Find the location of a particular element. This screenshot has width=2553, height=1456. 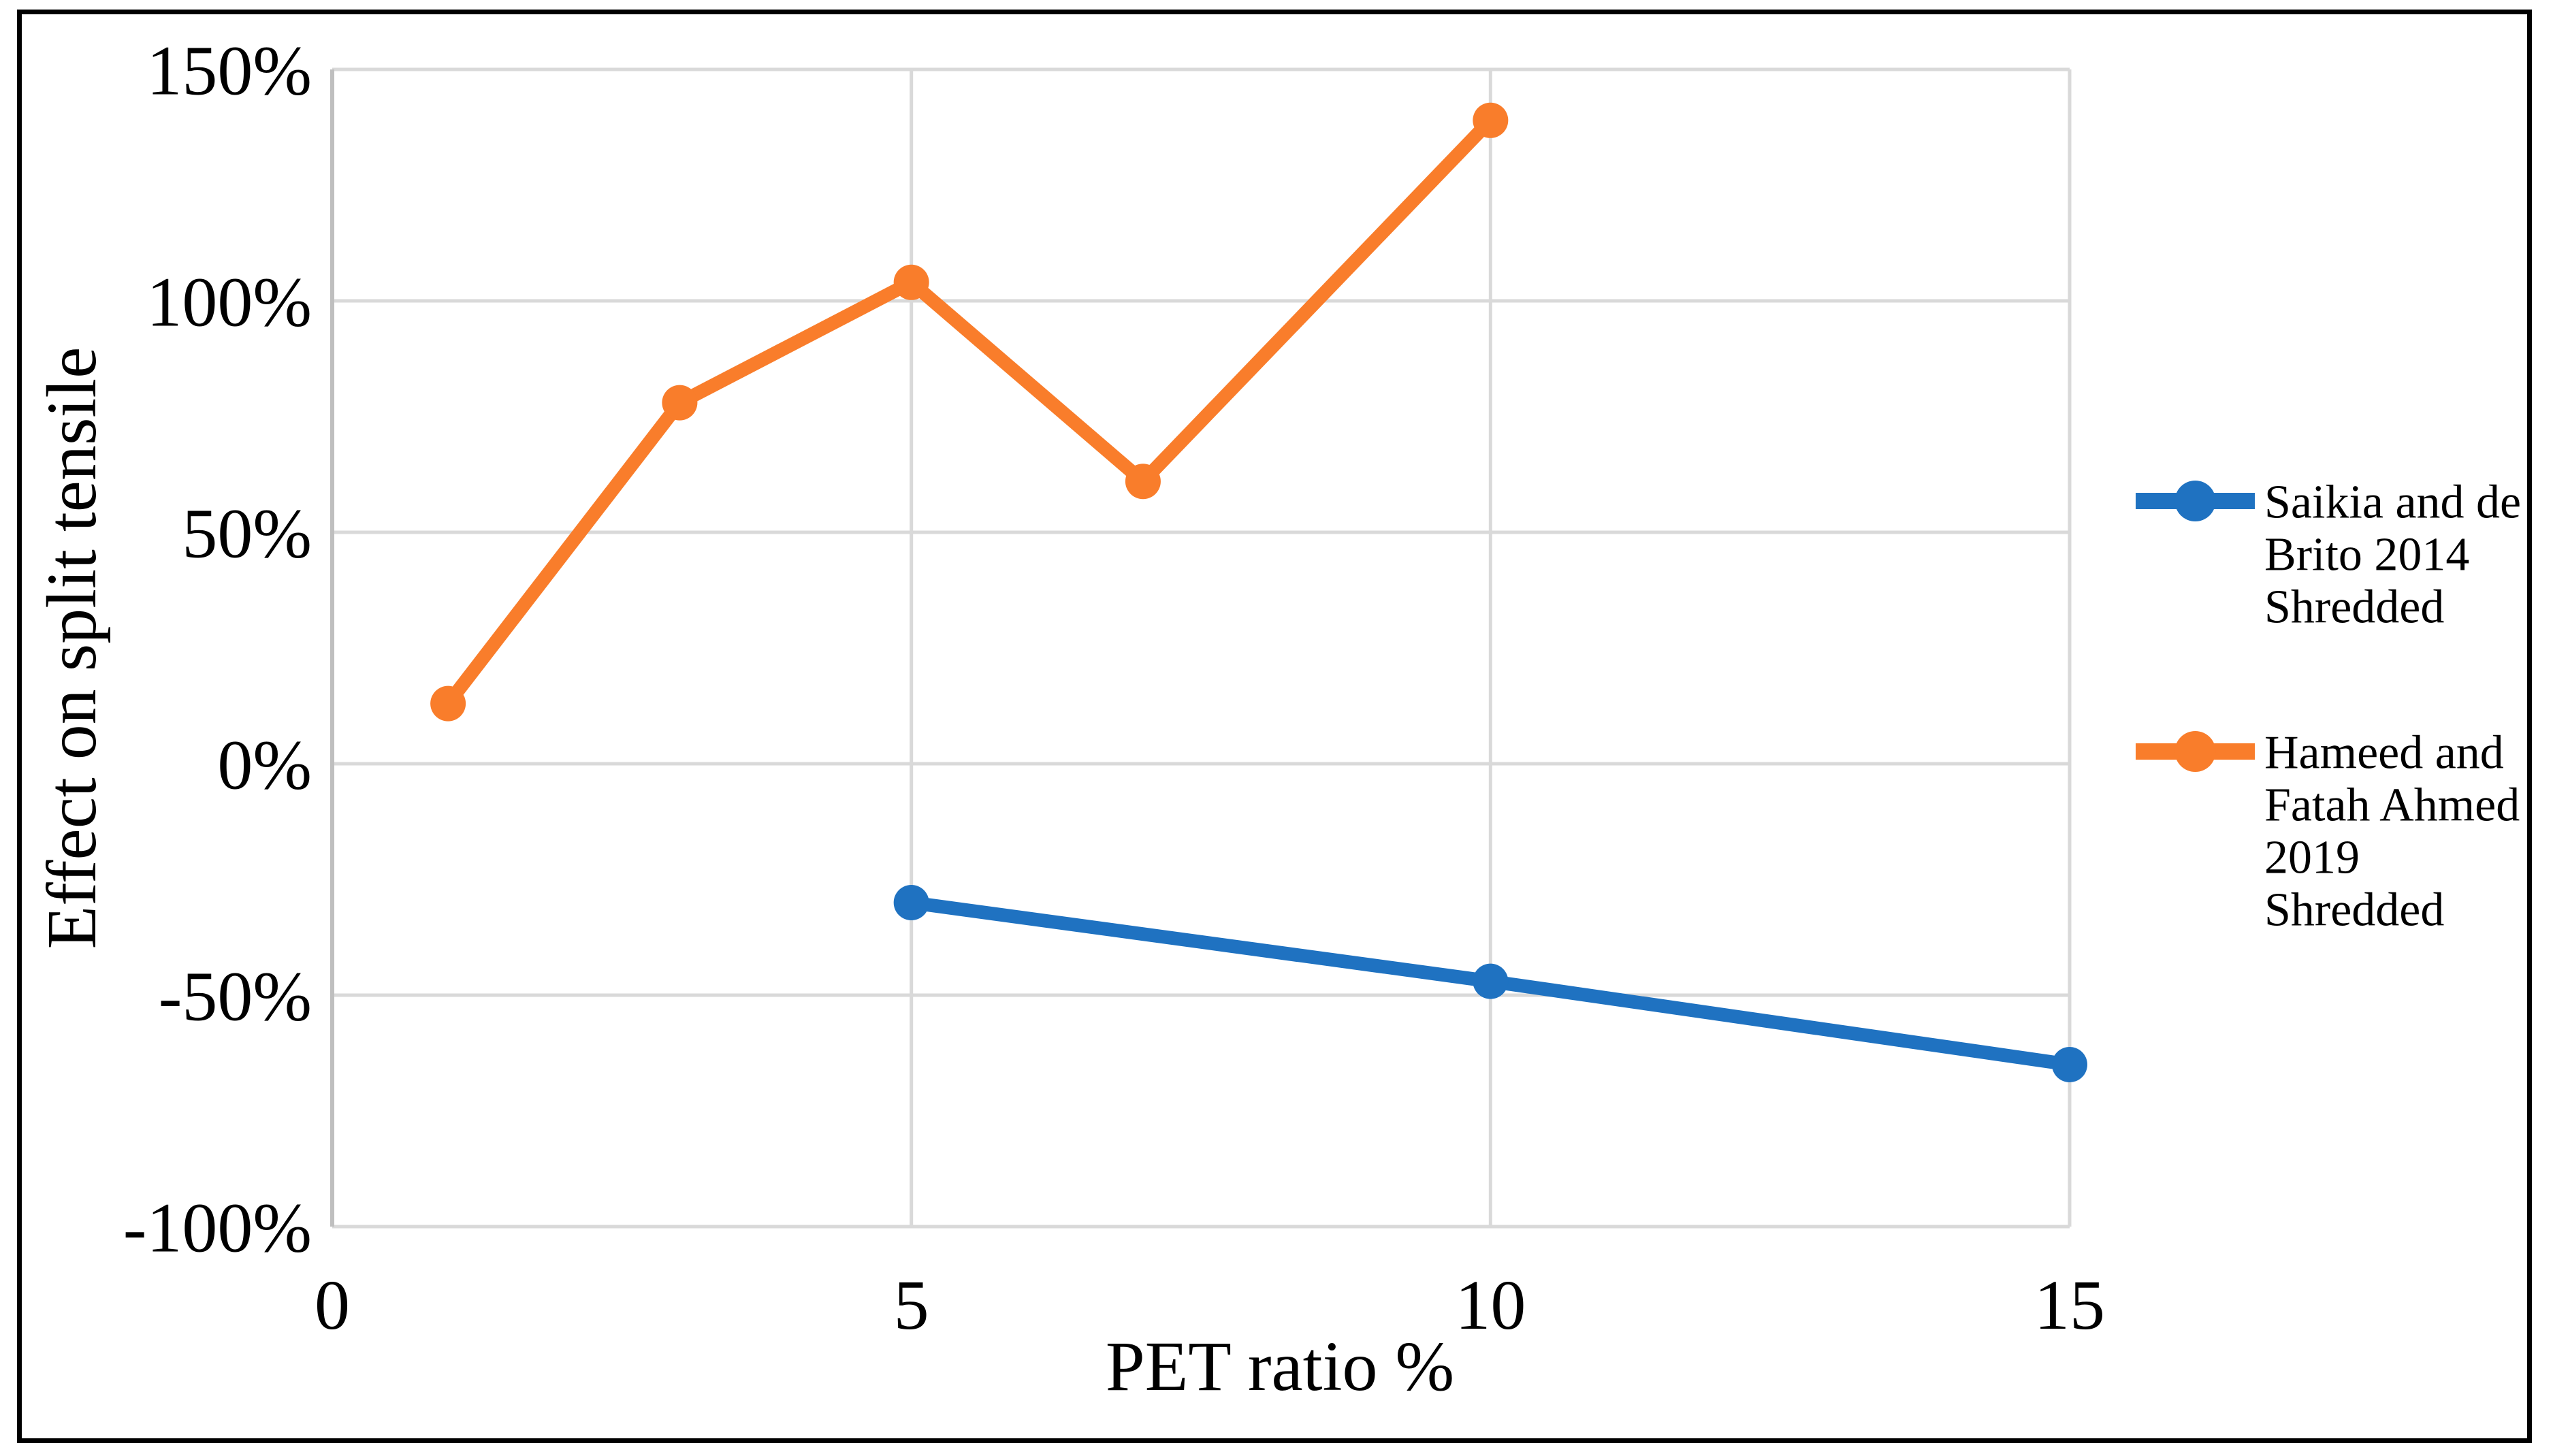

y-tick-label: -100% is located at coordinates (217, 1228).